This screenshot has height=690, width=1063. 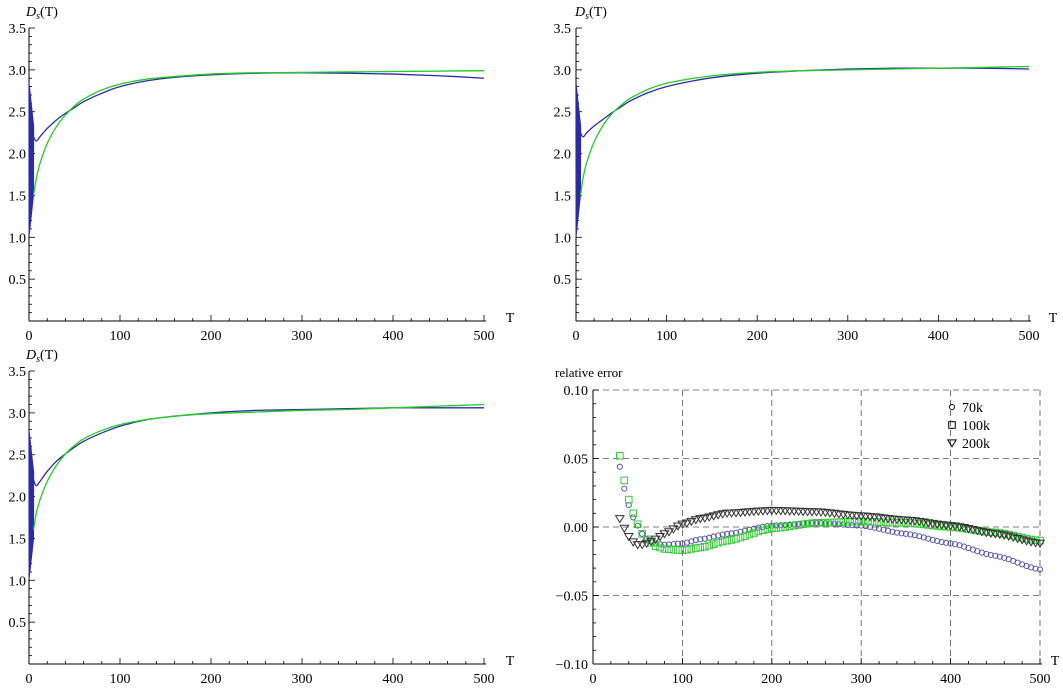 I want to click on y-tick-label-4: 0.10, so click(x=576, y=391).